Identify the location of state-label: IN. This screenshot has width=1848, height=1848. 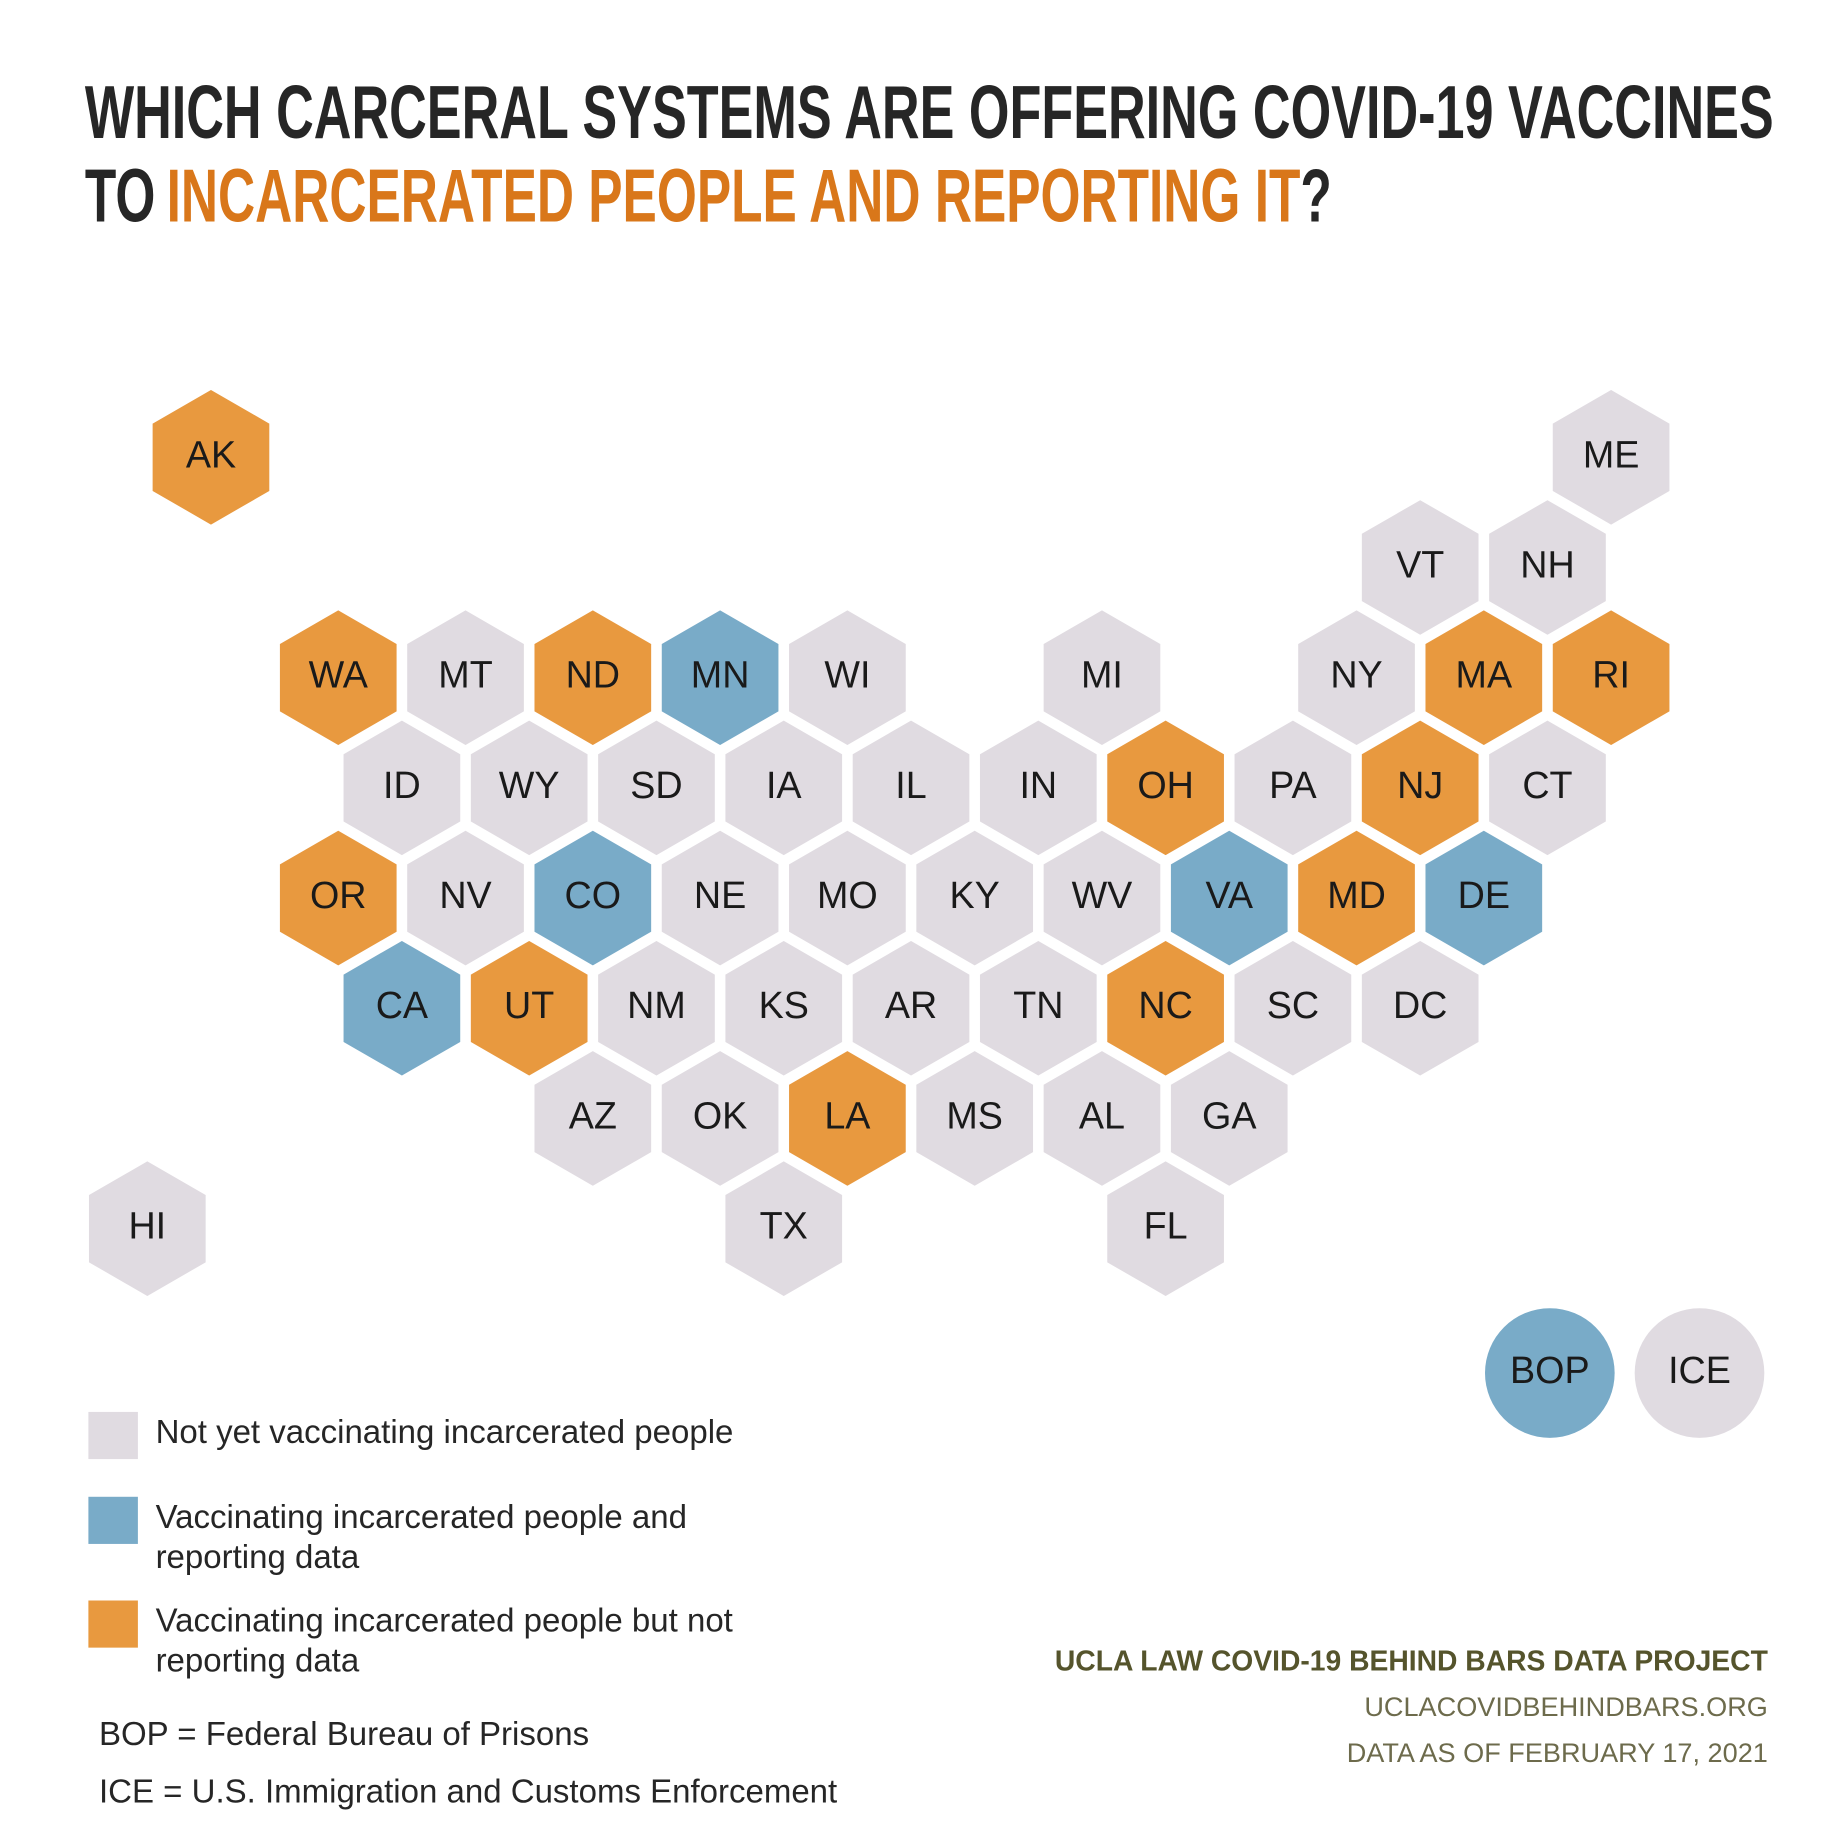
(1038, 785).